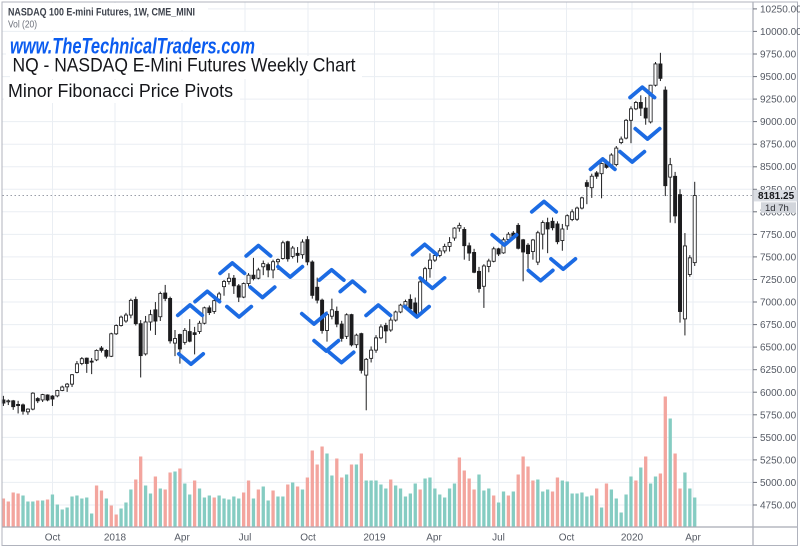  Describe the element at coordinates (778, 506) in the screenshot. I see `svg-text: 4750.00` at that location.